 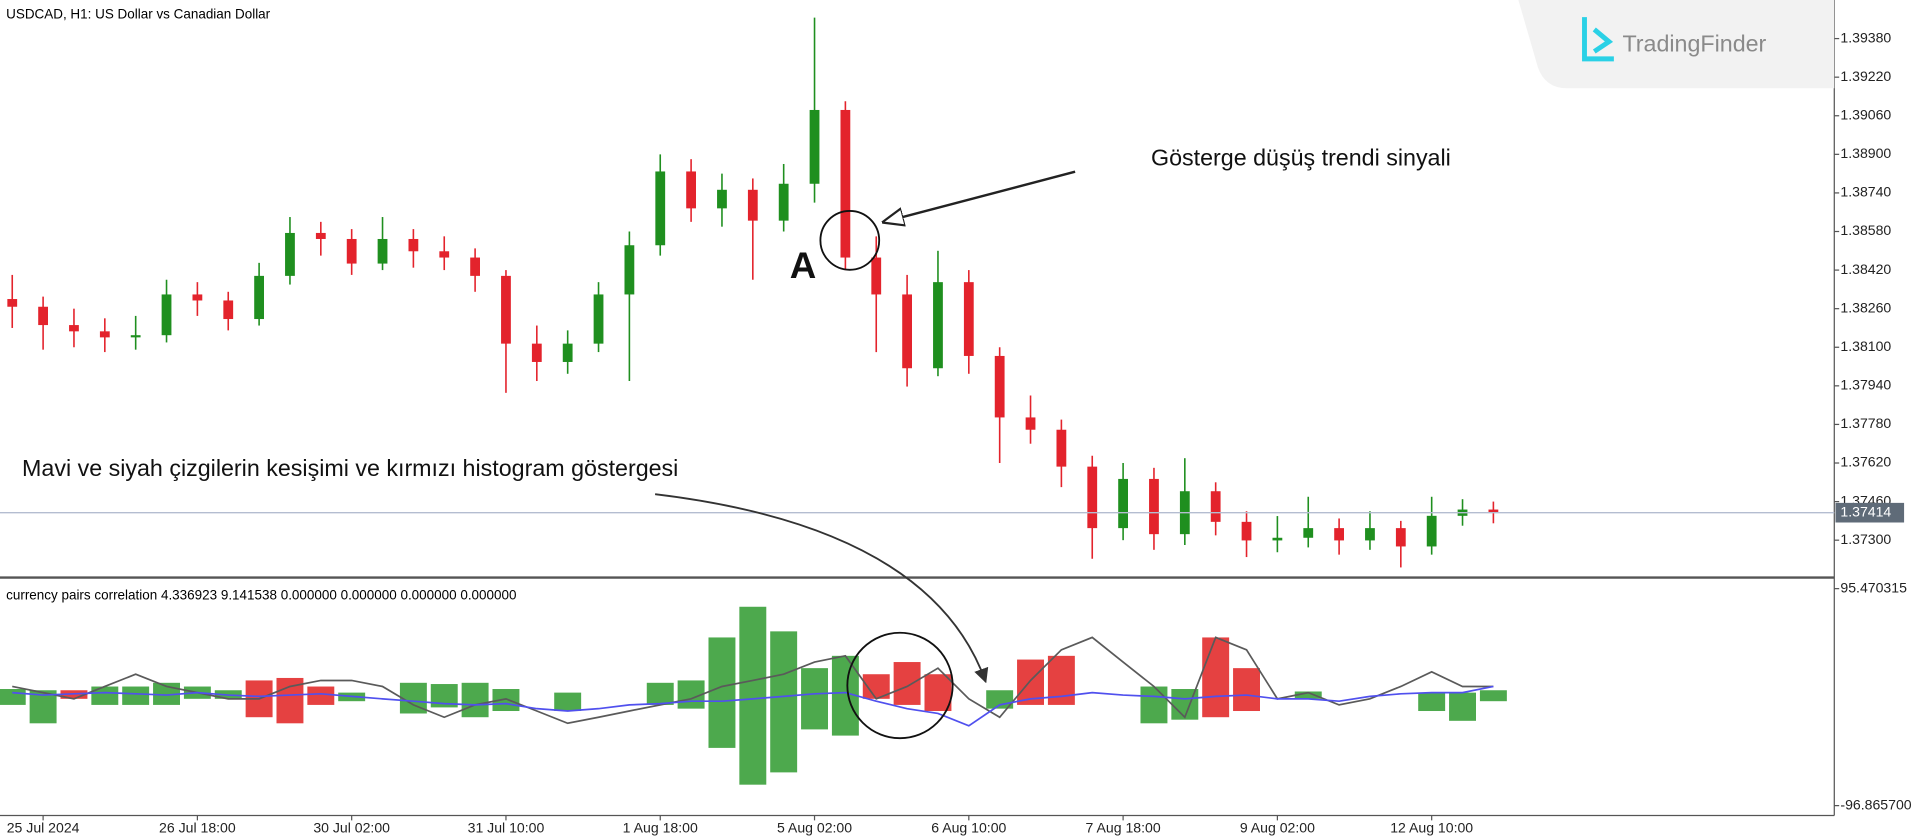 What do you see at coordinates (1873, 587) in the screenshot?
I see `y-tick-label: 95.470315` at bounding box center [1873, 587].